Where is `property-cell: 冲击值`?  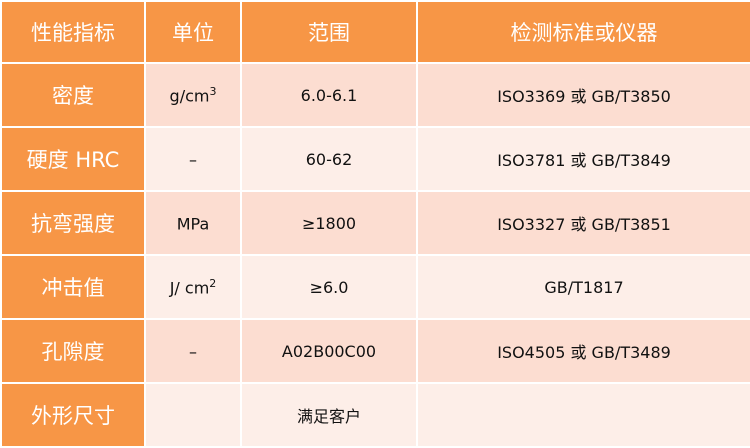
property-cell: 冲击值 is located at coordinates (73, 287).